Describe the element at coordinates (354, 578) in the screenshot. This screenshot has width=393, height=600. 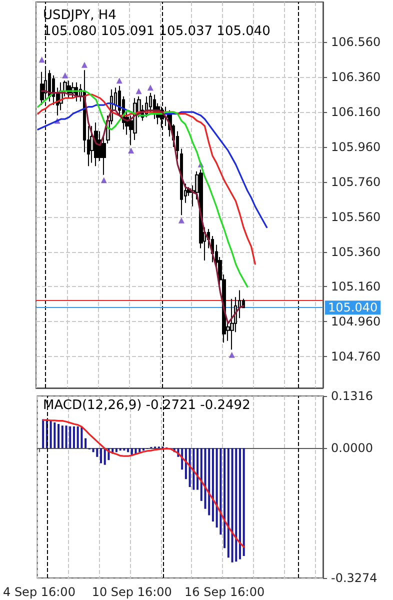
I see `y-tick-label: -0.3274` at that location.